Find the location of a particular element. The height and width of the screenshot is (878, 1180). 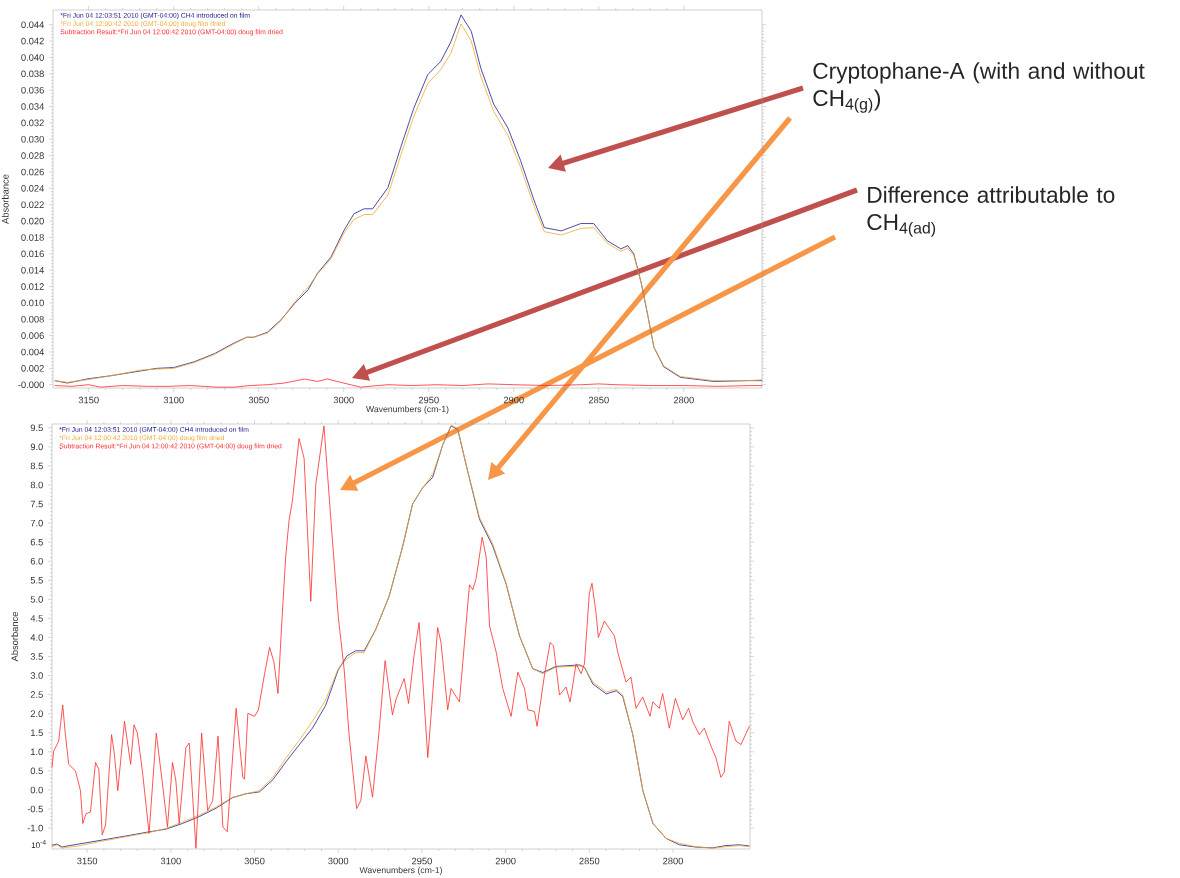

y-tick-label: 0.002 is located at coordinates (32, 368).